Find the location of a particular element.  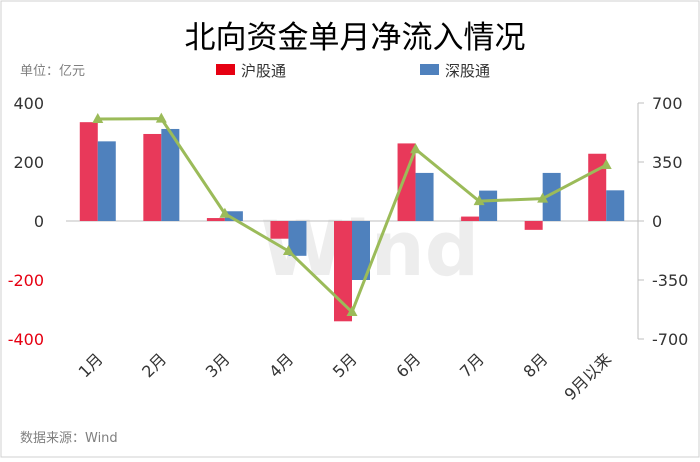

left-tick-label: 400 is located at coordinates (28, 103).